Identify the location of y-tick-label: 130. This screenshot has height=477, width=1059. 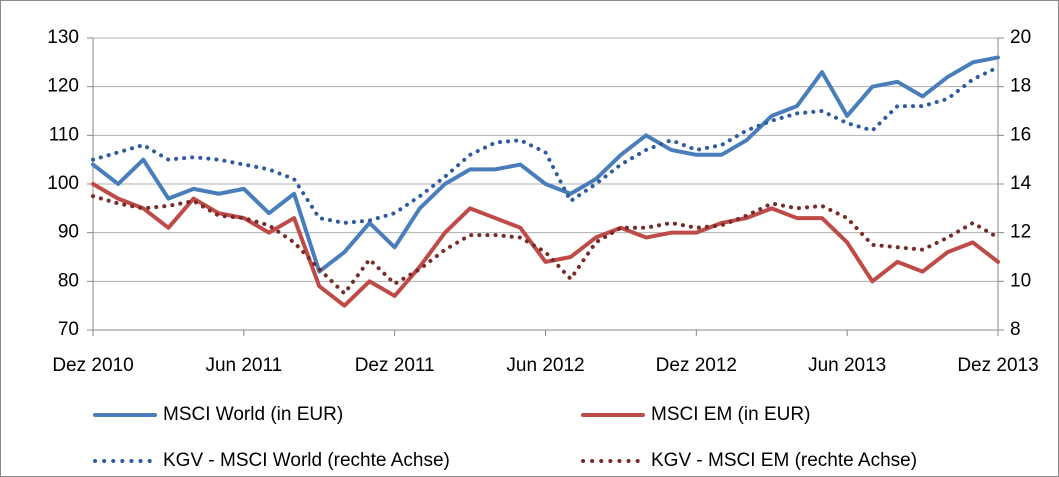
(63, 37).